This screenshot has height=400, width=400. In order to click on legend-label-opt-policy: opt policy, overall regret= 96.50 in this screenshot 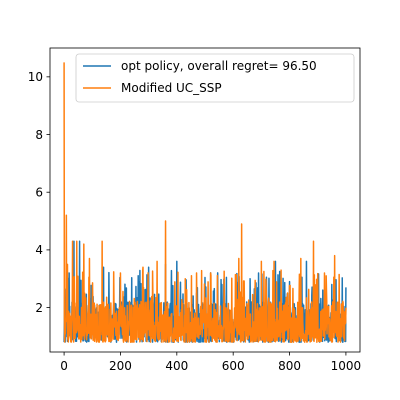, I will do `click(219, 66)`.